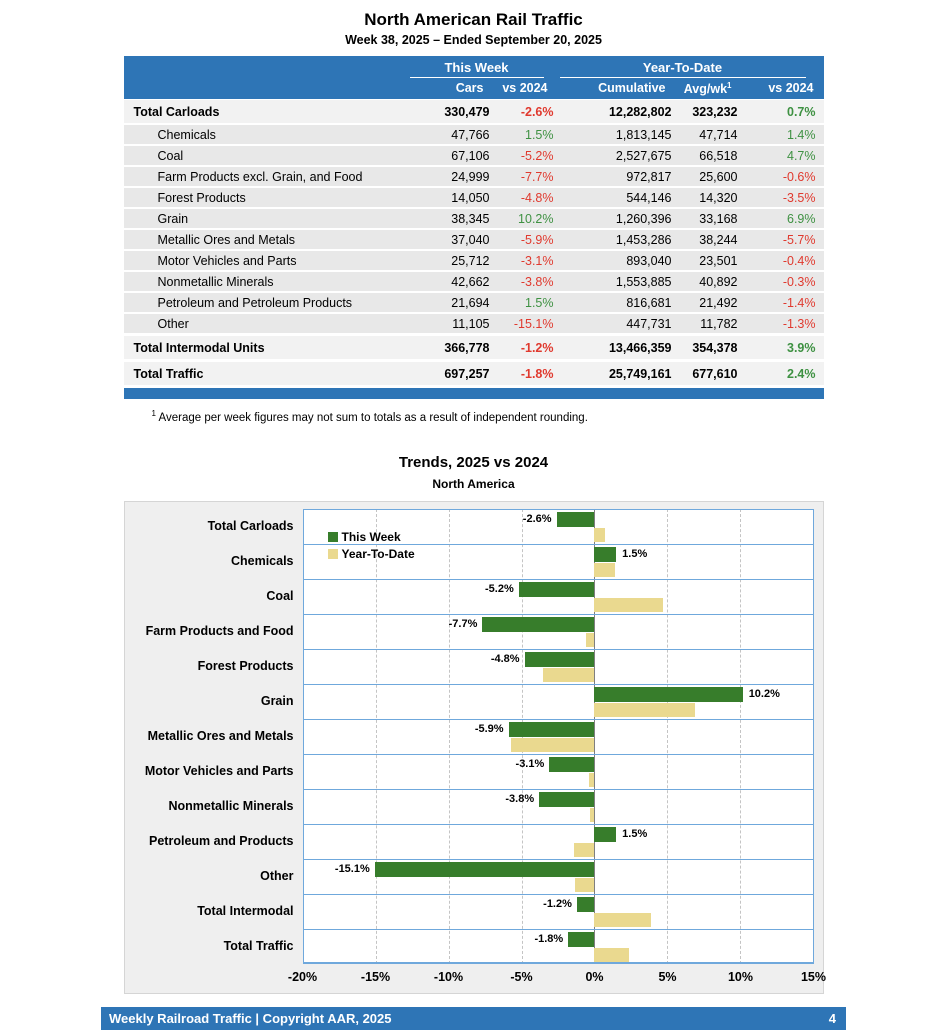 The height and width of the screenshot is (1034, 947). I want to click on week-vs-value: -2.6%, so click(537, 111).